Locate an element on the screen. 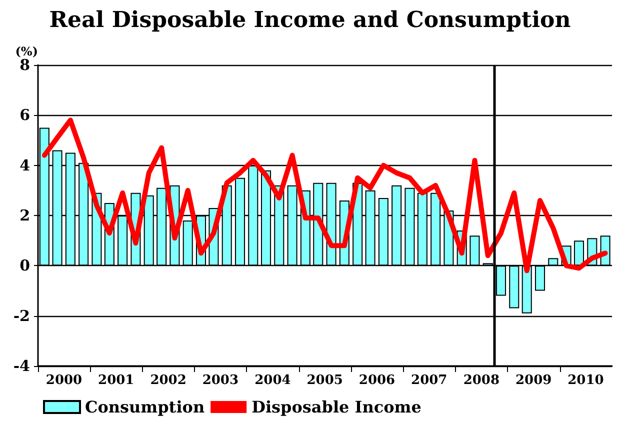 The image size is (620, 422). x-tick-label: 2010 is located at coordinates (586, 380).